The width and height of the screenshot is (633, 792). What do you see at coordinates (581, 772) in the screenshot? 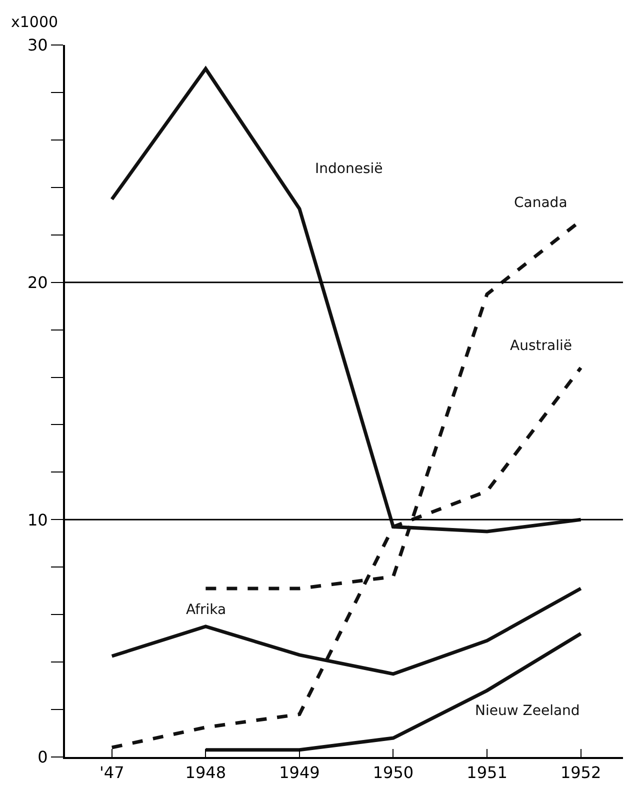
I see `x-tick-label: 1952` at bounding box center [581, 772].